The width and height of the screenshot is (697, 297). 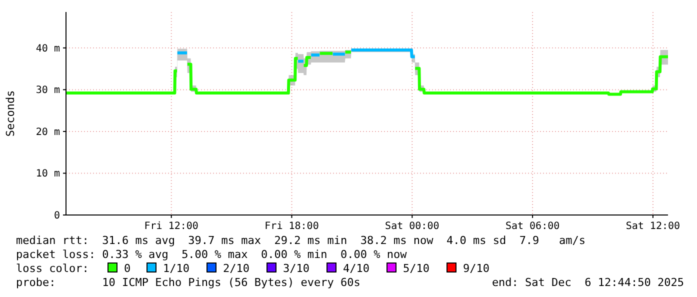 I want to click on x-tick-label: Sat 12:00, so click(x=653, y=226).